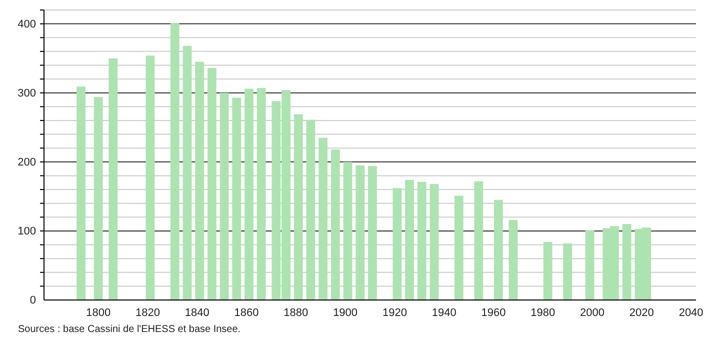 The height and width of the screenshot is (340, 710). What do you see at coordinates (394, 312) in the screenshot?
I see `x-tick-label: 1920` at bounding box center [394, 312].